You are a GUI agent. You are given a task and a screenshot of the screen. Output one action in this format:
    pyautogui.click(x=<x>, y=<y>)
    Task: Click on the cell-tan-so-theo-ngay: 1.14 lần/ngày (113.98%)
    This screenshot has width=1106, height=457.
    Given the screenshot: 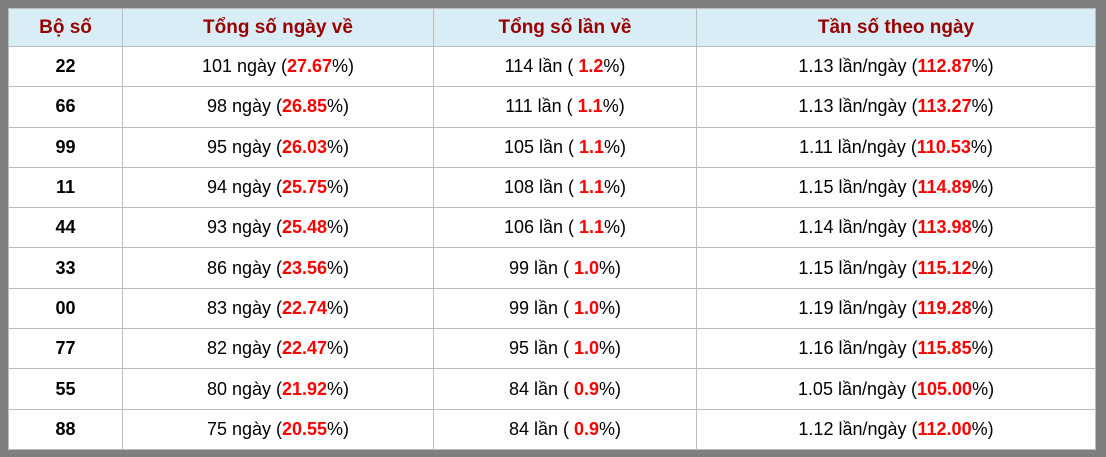 What is the action you would take?
    pyautogui.click(x=896, y=228)
    